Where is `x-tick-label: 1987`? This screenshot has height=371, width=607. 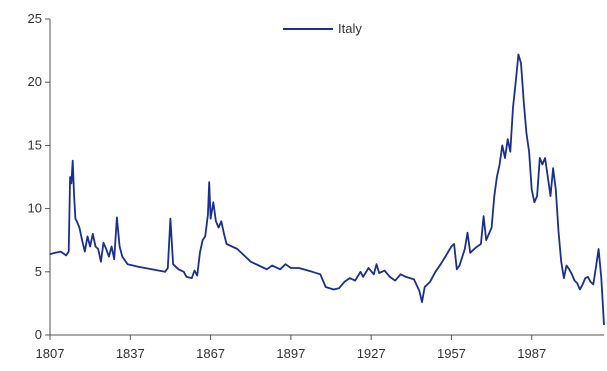
x-tick-label: 1987 is located at coordinates (531, 353).